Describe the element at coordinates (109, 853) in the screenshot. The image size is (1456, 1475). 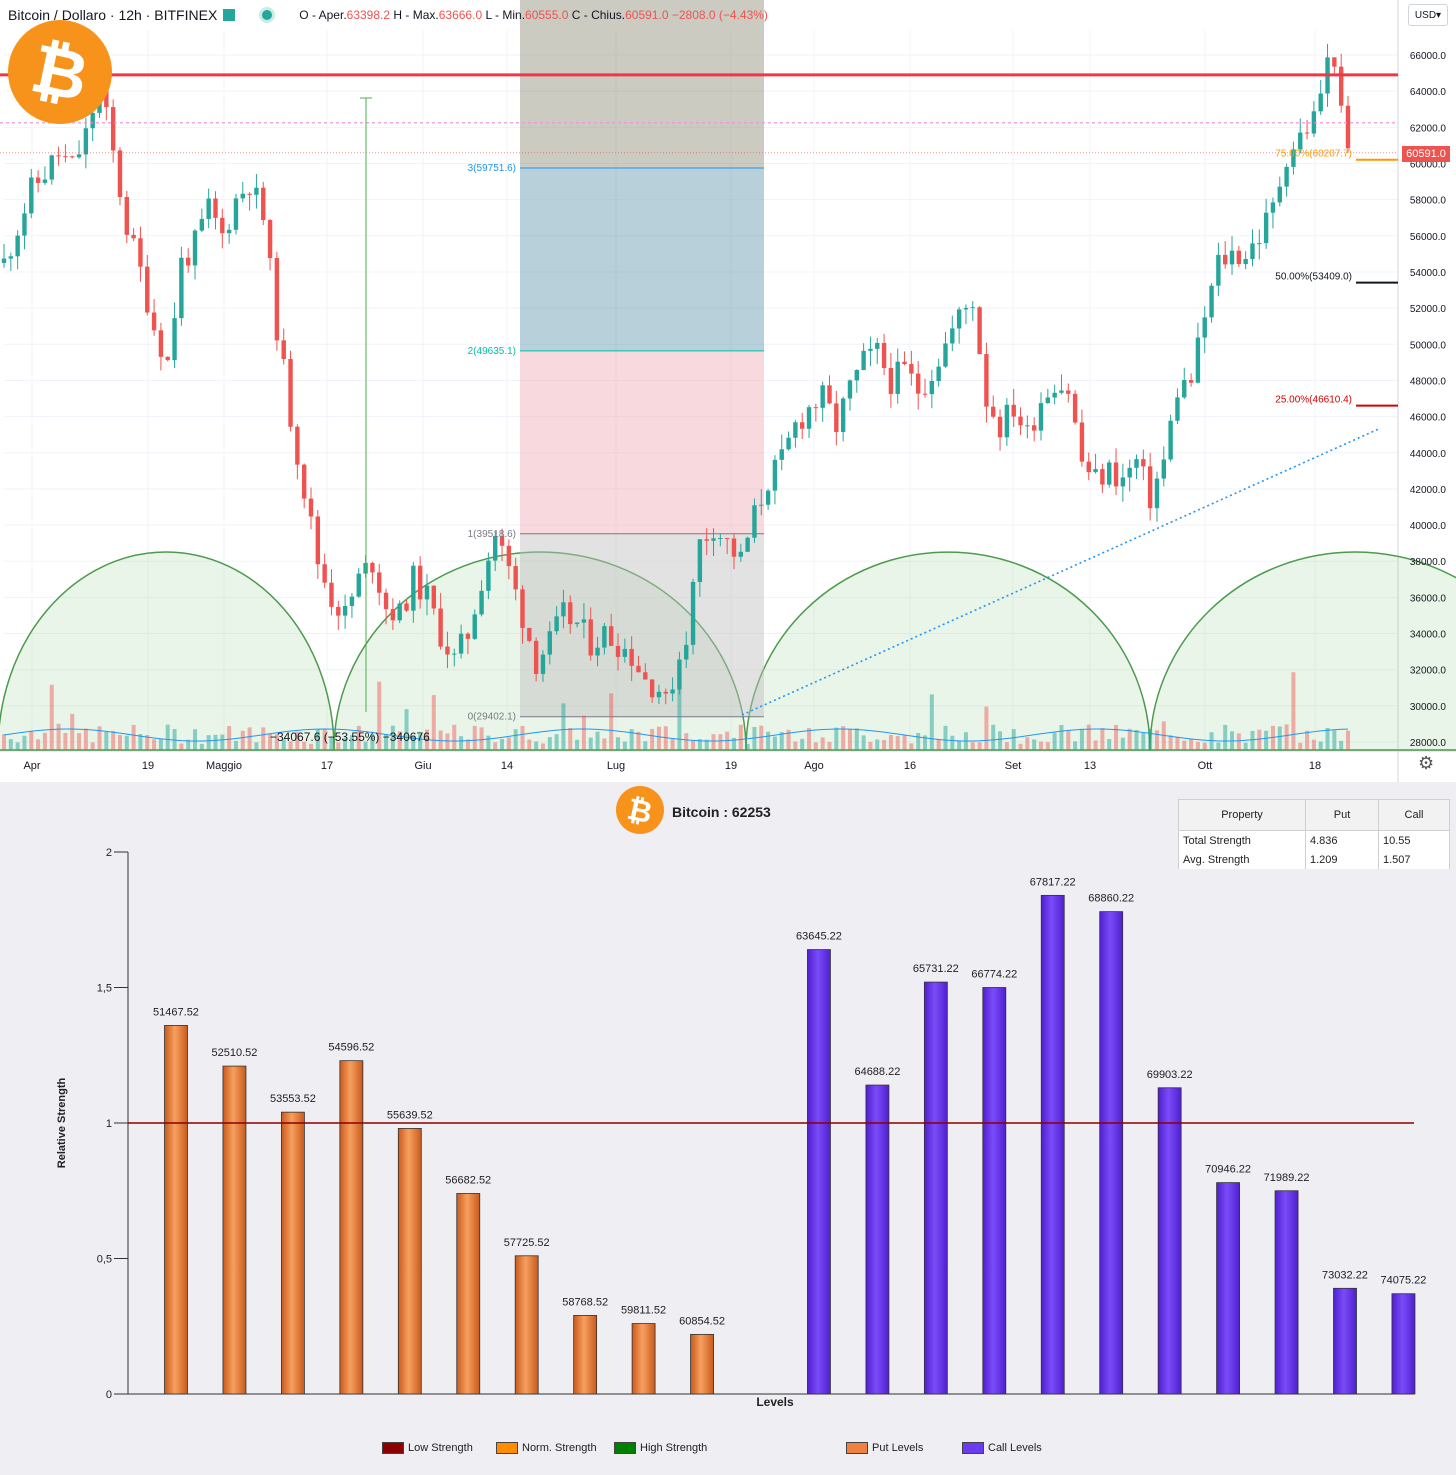
I see `y-tick-label: 2` at that location.